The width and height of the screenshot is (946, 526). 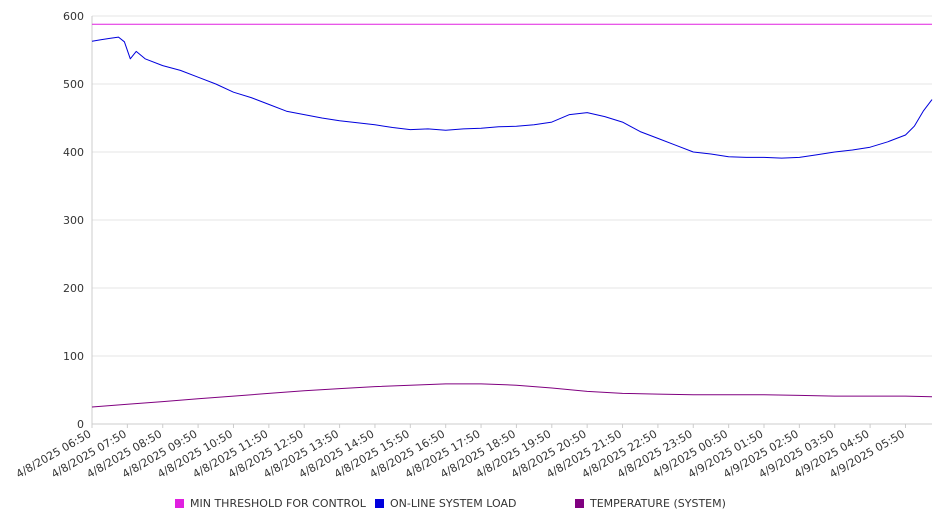 I want to click on legend-label-system-load: ON-LINE SYSTEM LOAD, so click(x=453, y=503).